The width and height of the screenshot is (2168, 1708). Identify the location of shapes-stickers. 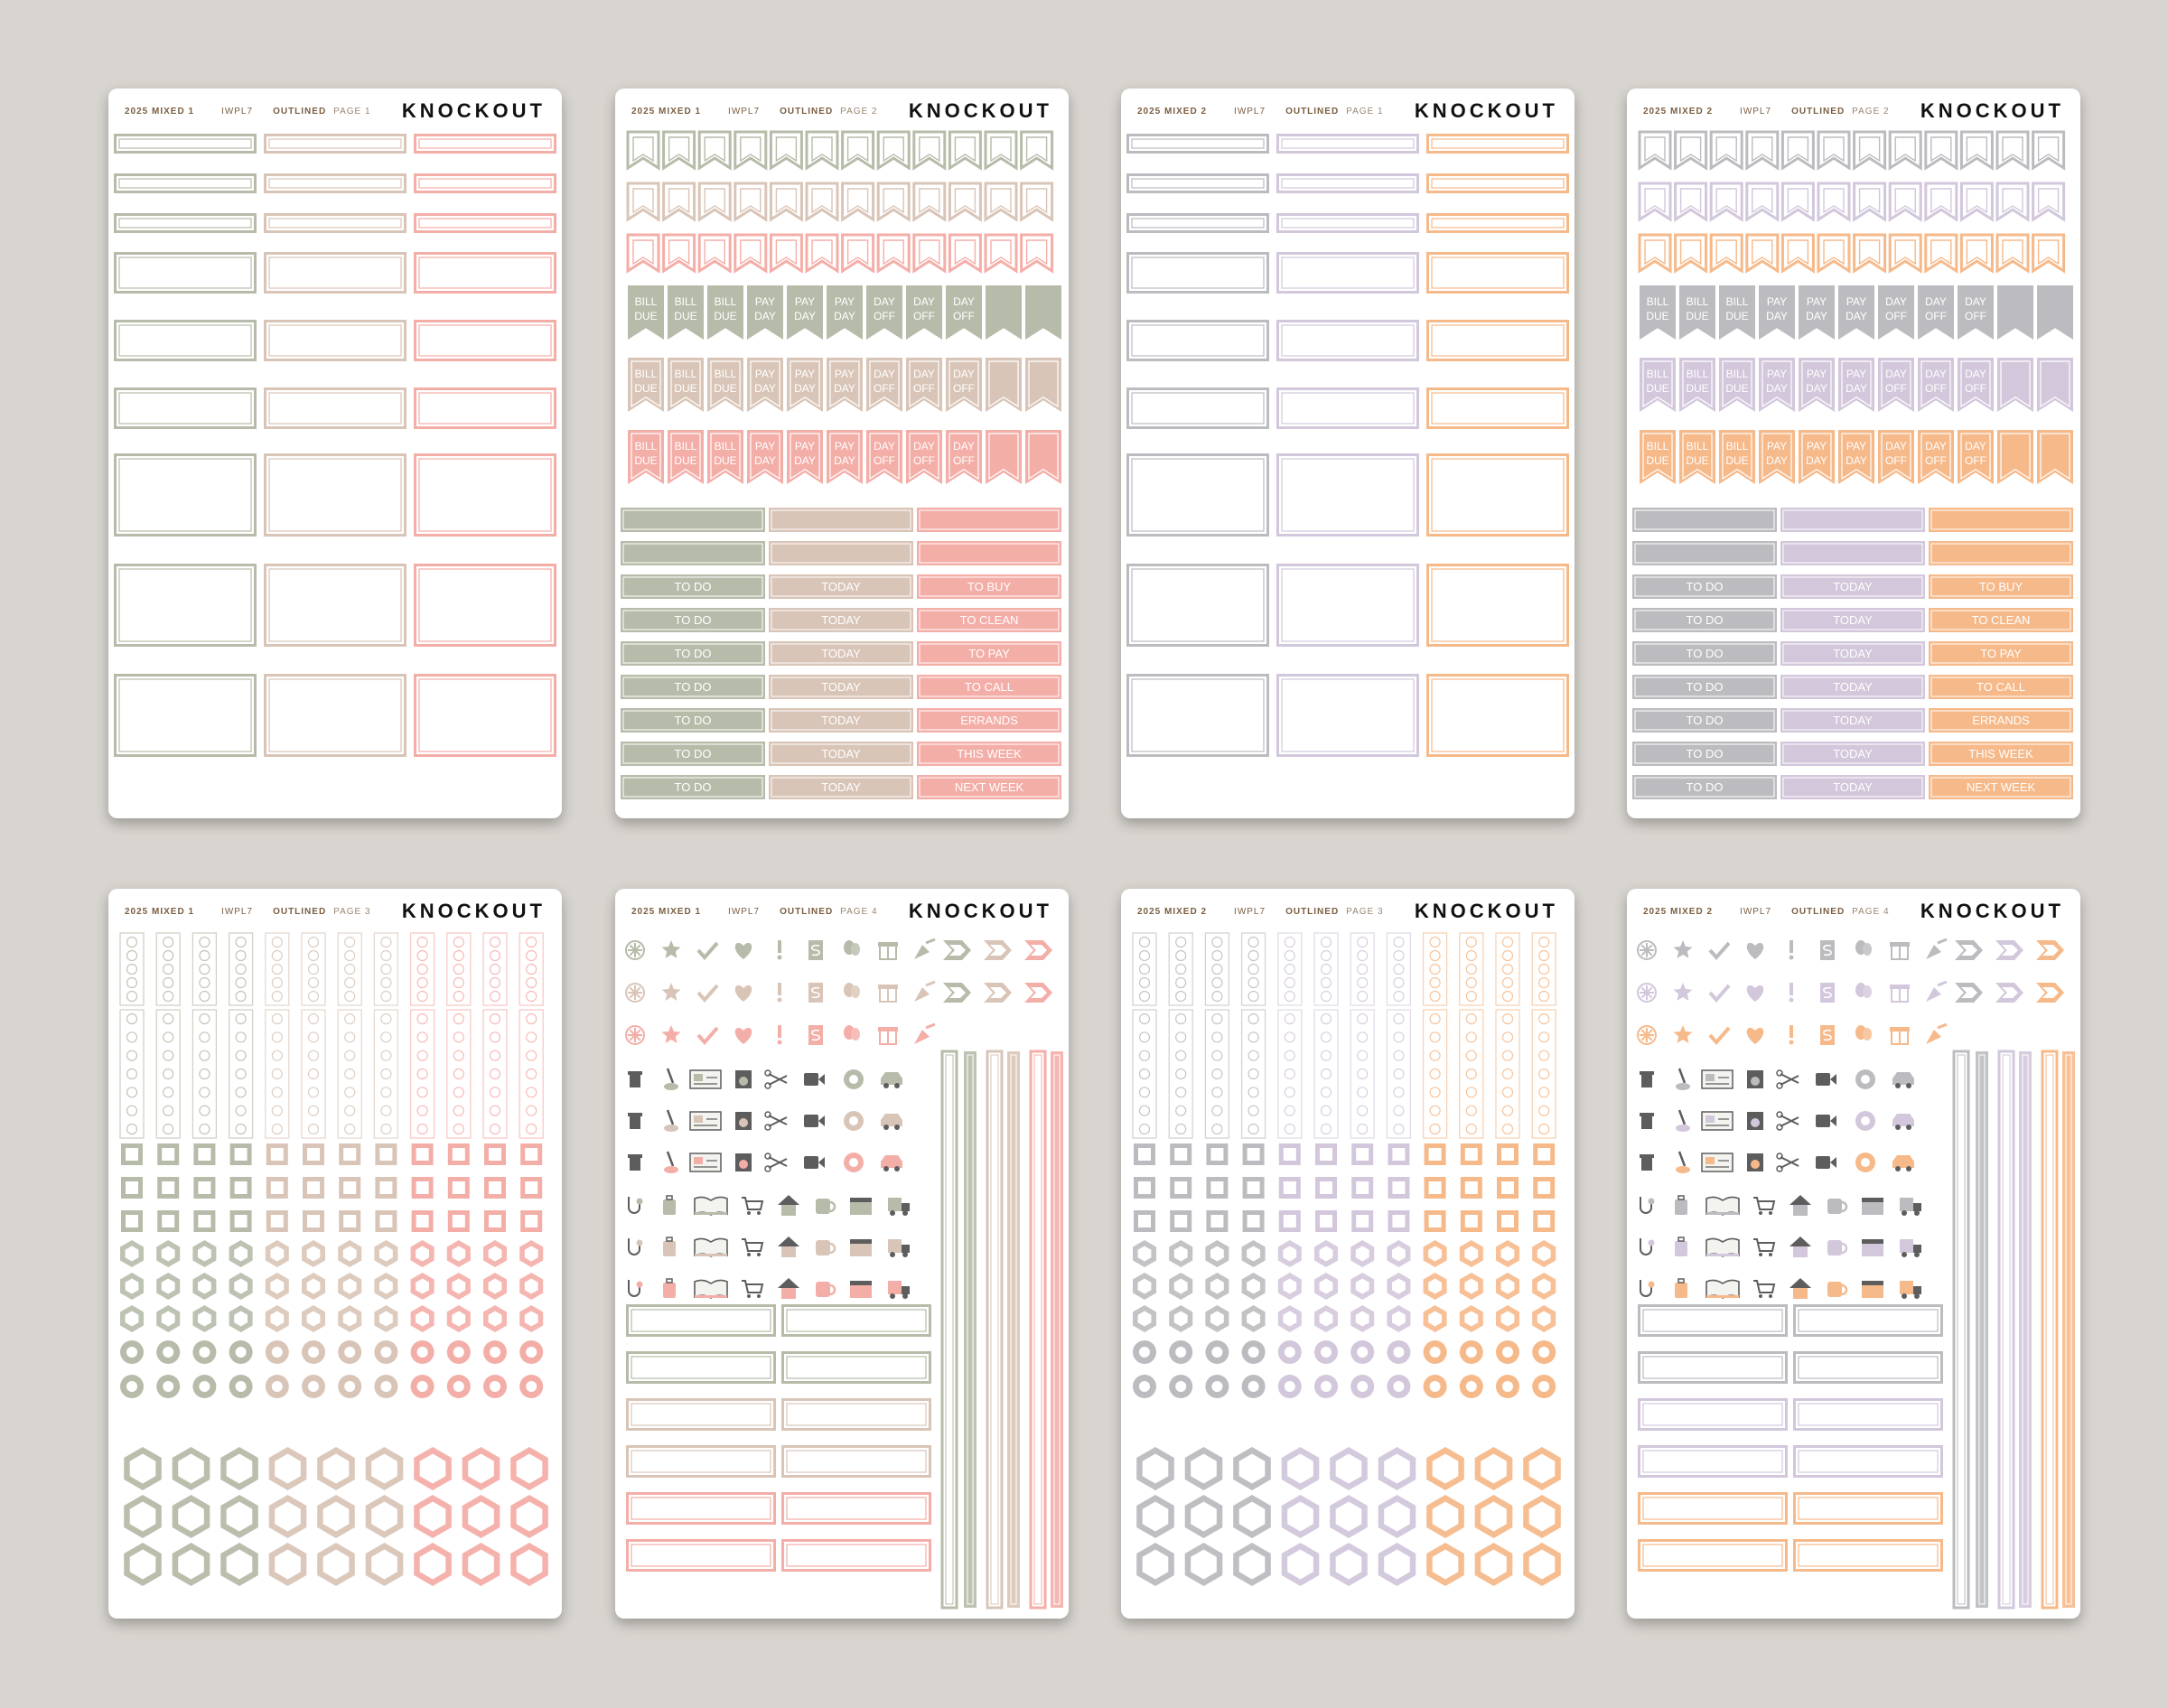
(333, 1259).